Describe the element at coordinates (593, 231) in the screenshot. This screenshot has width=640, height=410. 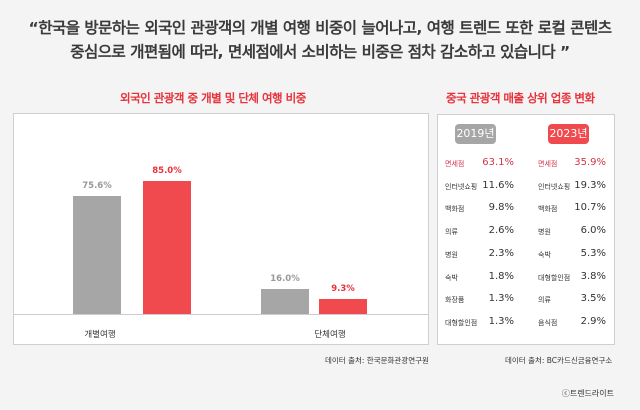
I see `share-2023: 6.0%` at that location.